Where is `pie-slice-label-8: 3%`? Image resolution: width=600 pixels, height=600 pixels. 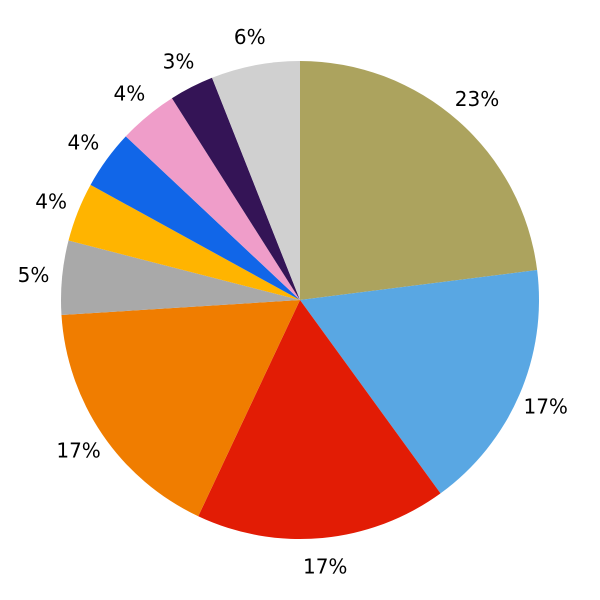 pie-slice-label-8: 3% is located at coordinates (179, 62).